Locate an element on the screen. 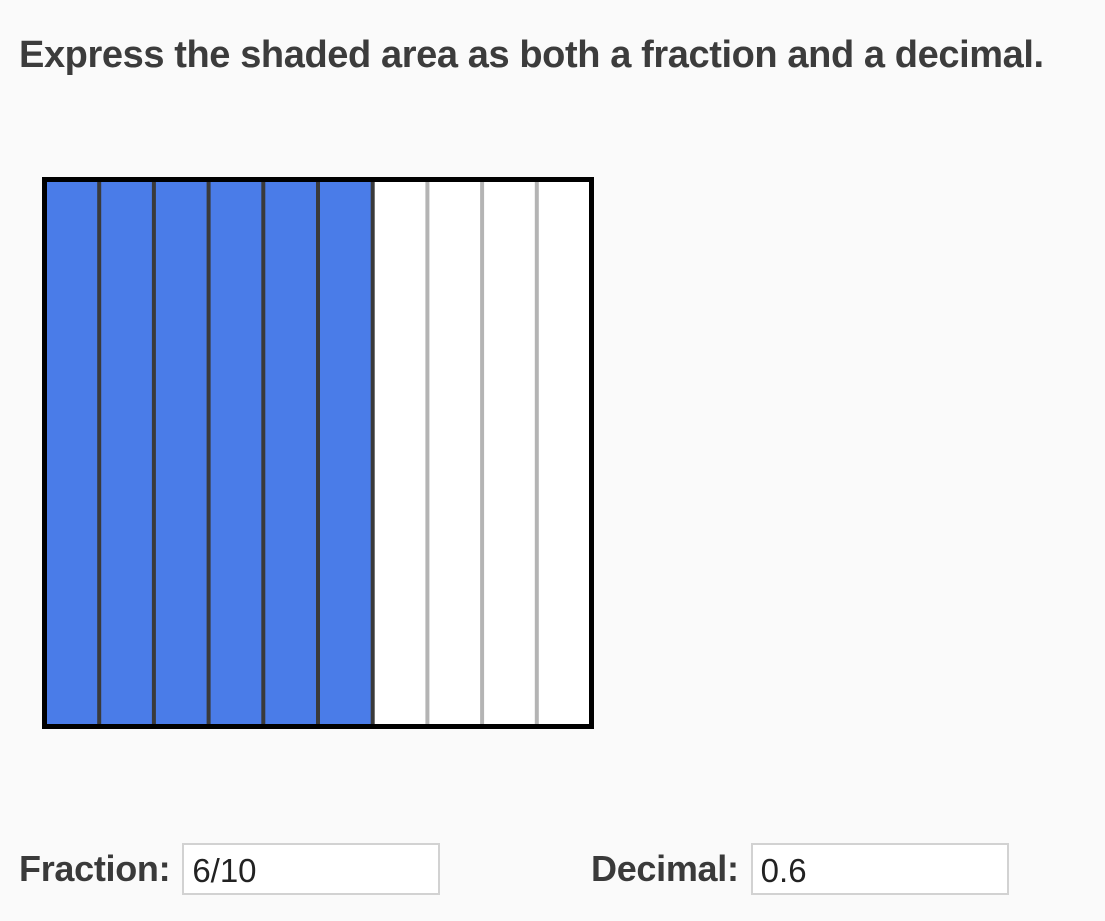  fraction-answer-row: Fraction: is located at coordinates (230, 869).